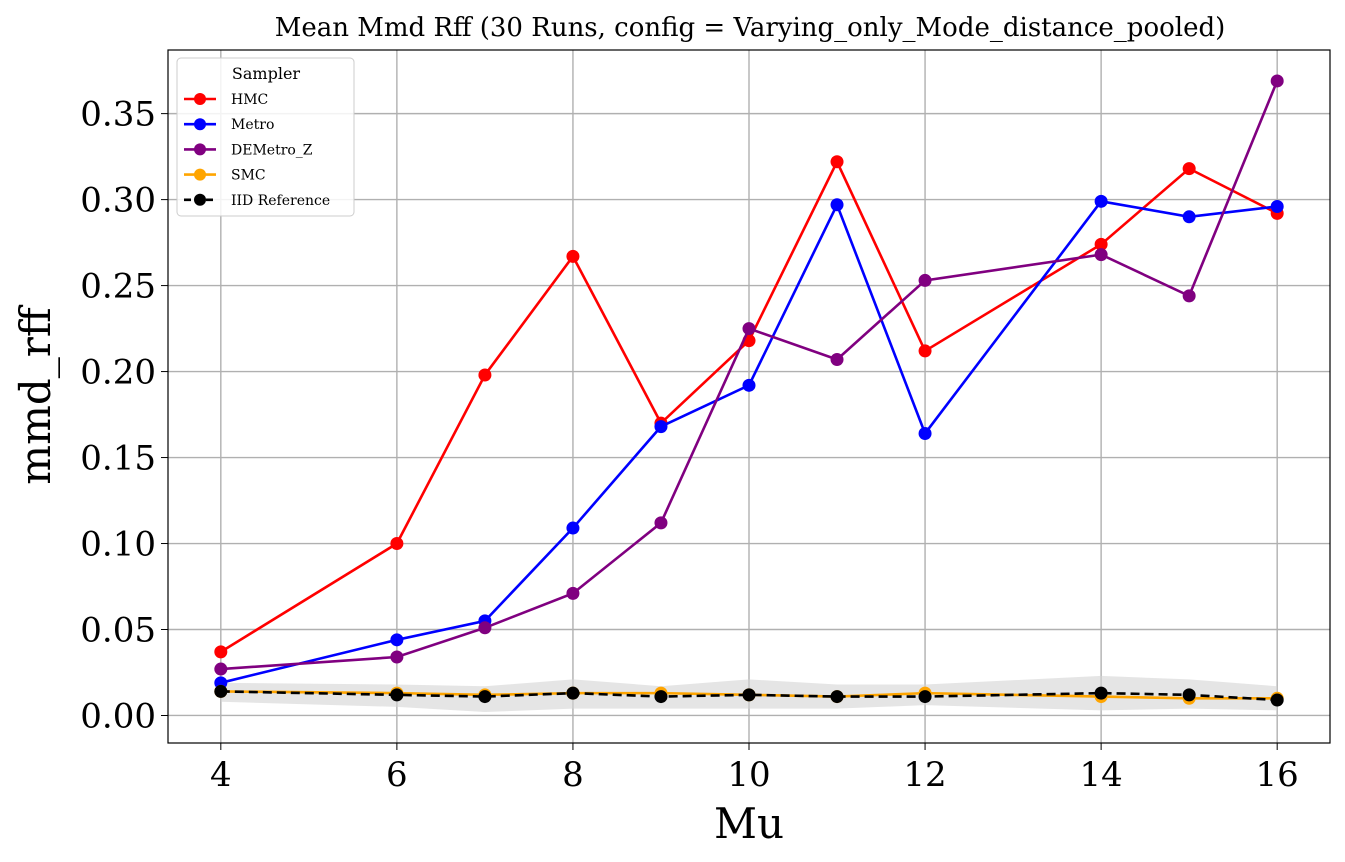  I want to click on y-ticks: 0.00 0.05 0.10 0.15 0.20 0.25 0.30 0.35, so click(124, 415).